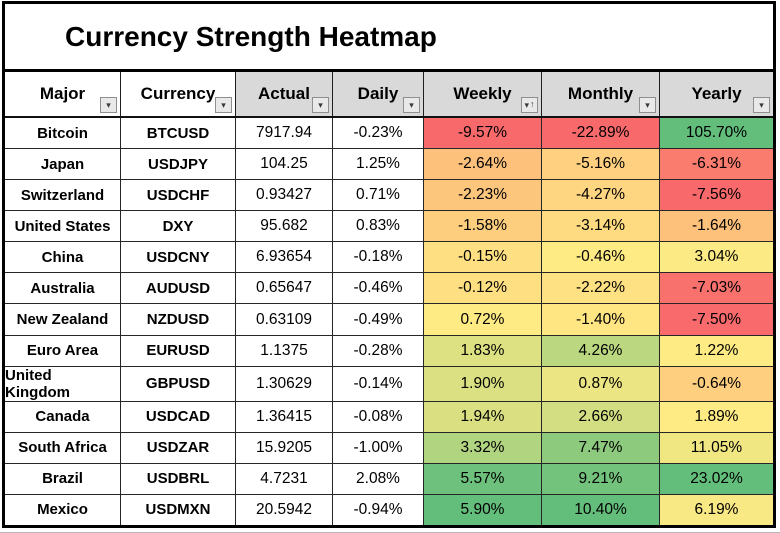 The width and height of the screenshot is (780, 533). I want to click on cell-yearly: -7.56%, so click(716, 195).